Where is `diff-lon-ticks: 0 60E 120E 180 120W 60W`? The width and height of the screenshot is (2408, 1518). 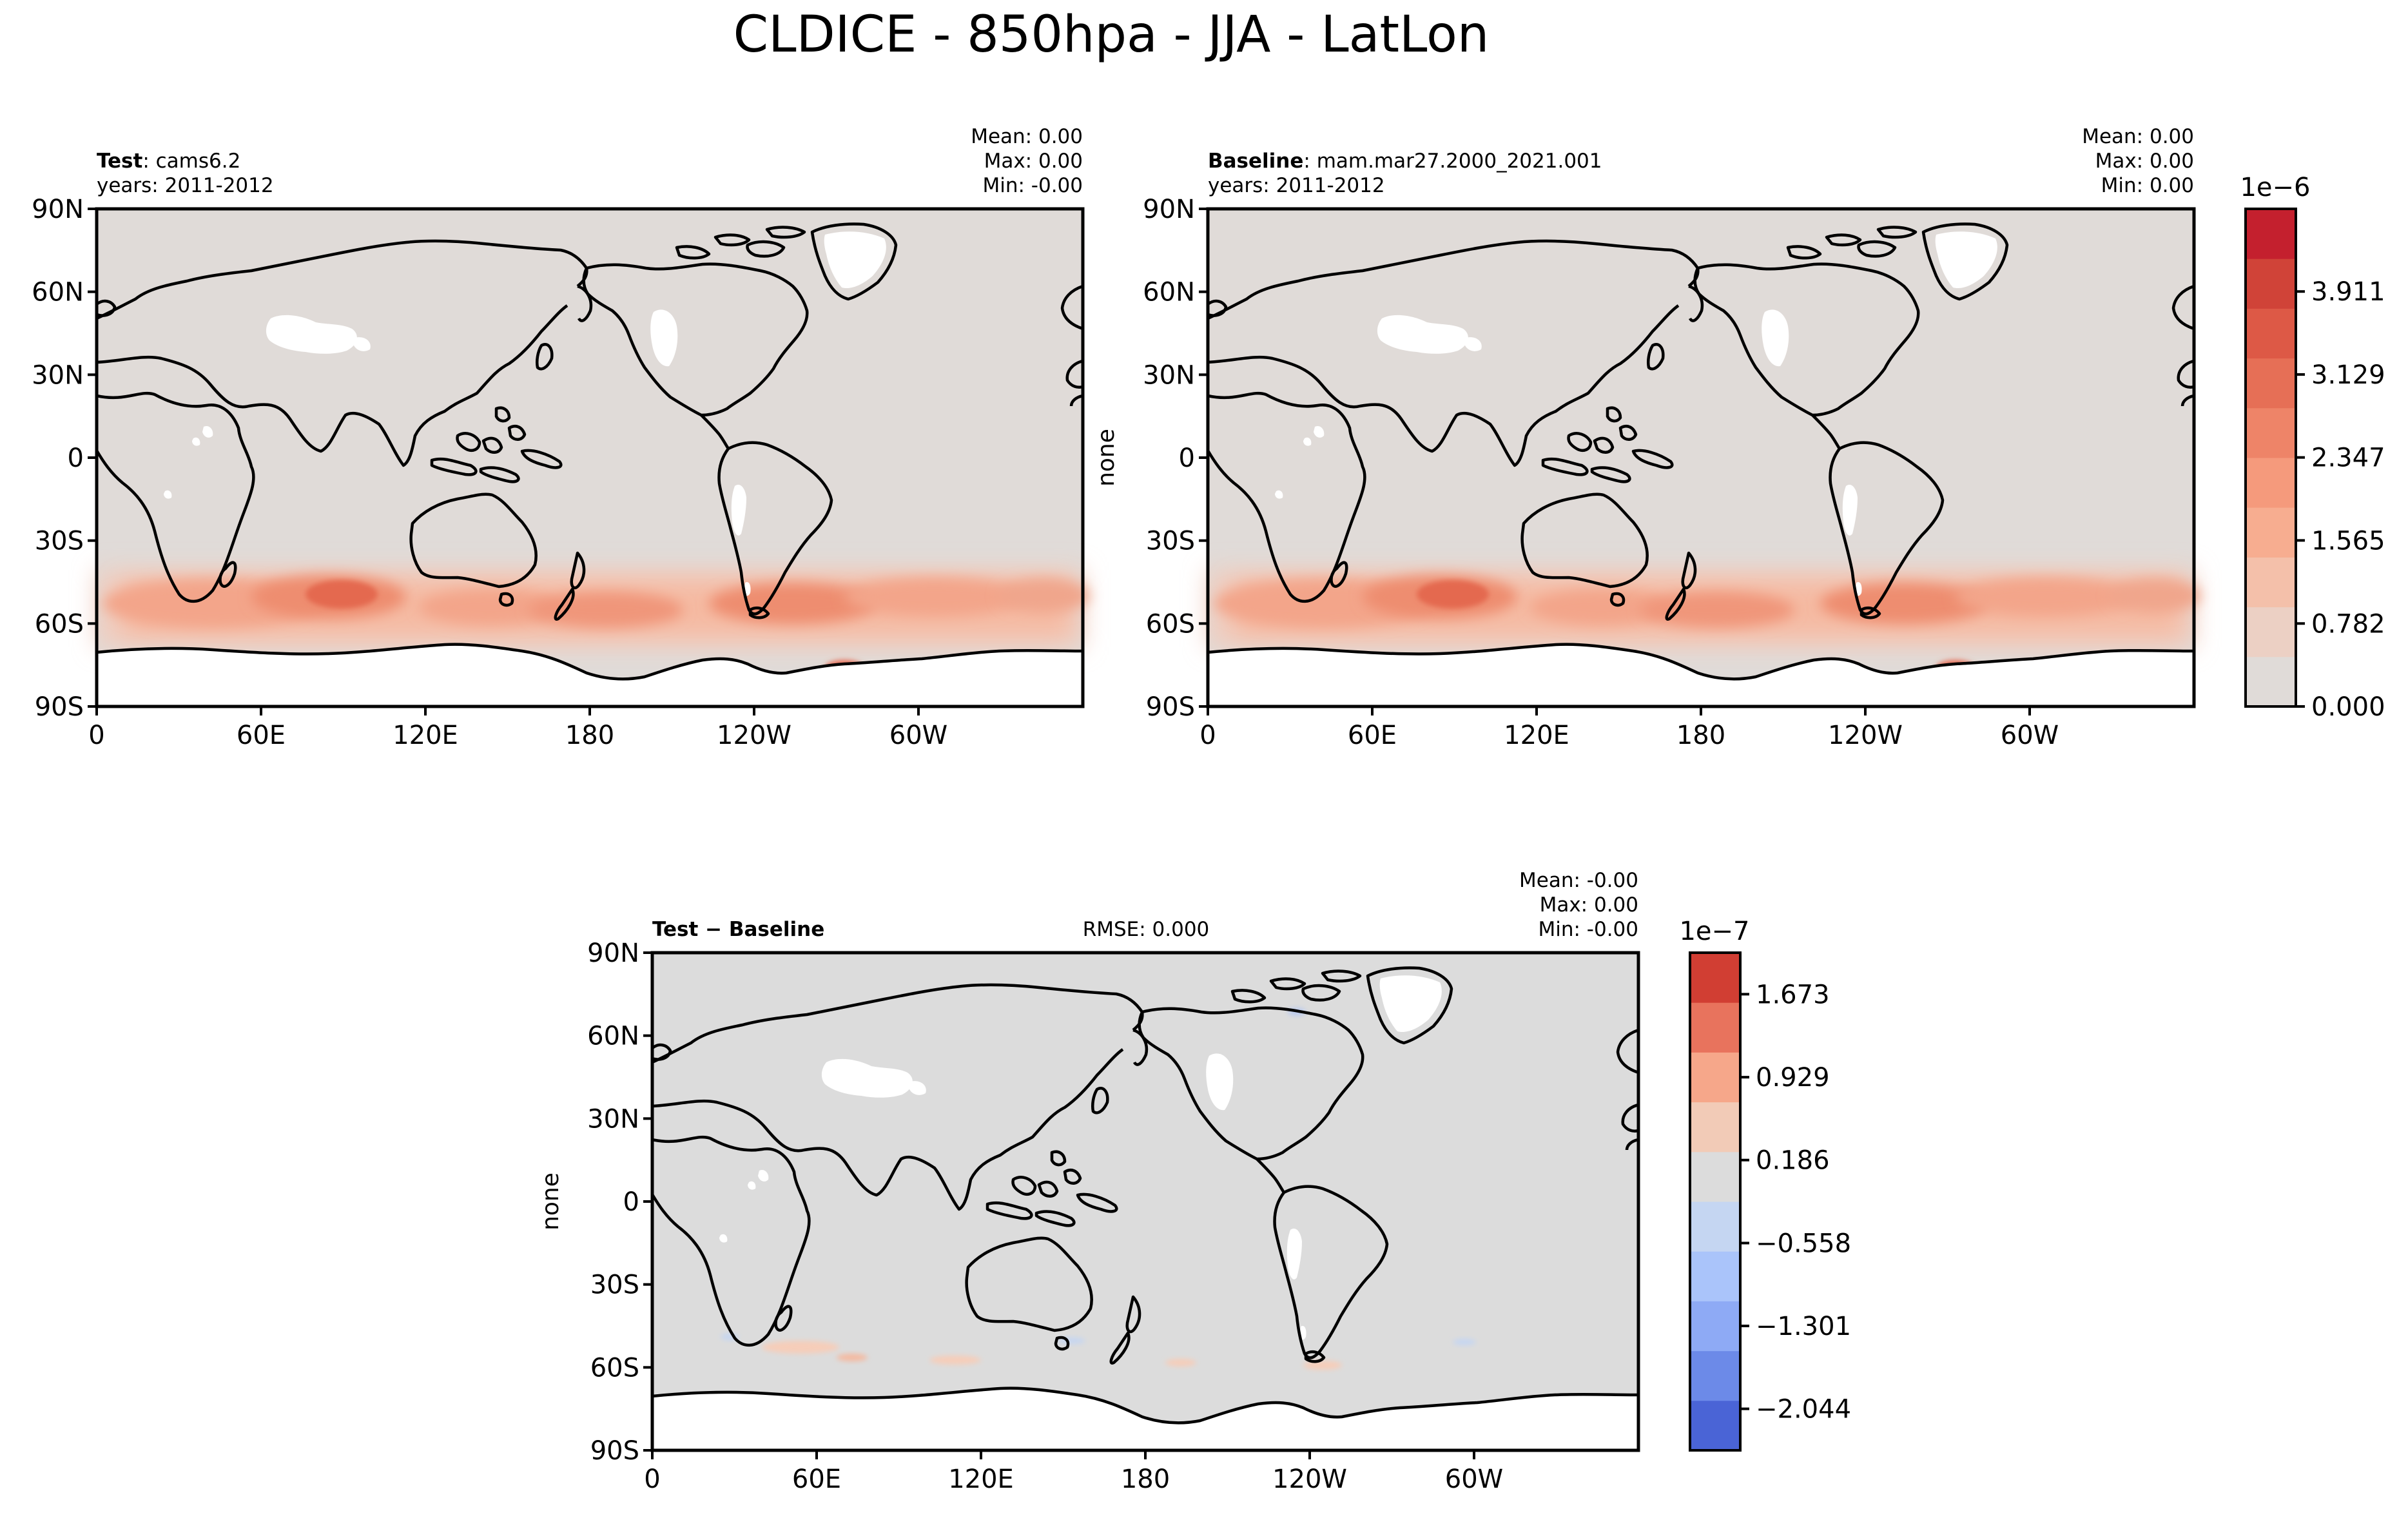
diff-lon-ticks: 0 60E 120E 180 120W 60W is located at coordinates (1073, 1472).